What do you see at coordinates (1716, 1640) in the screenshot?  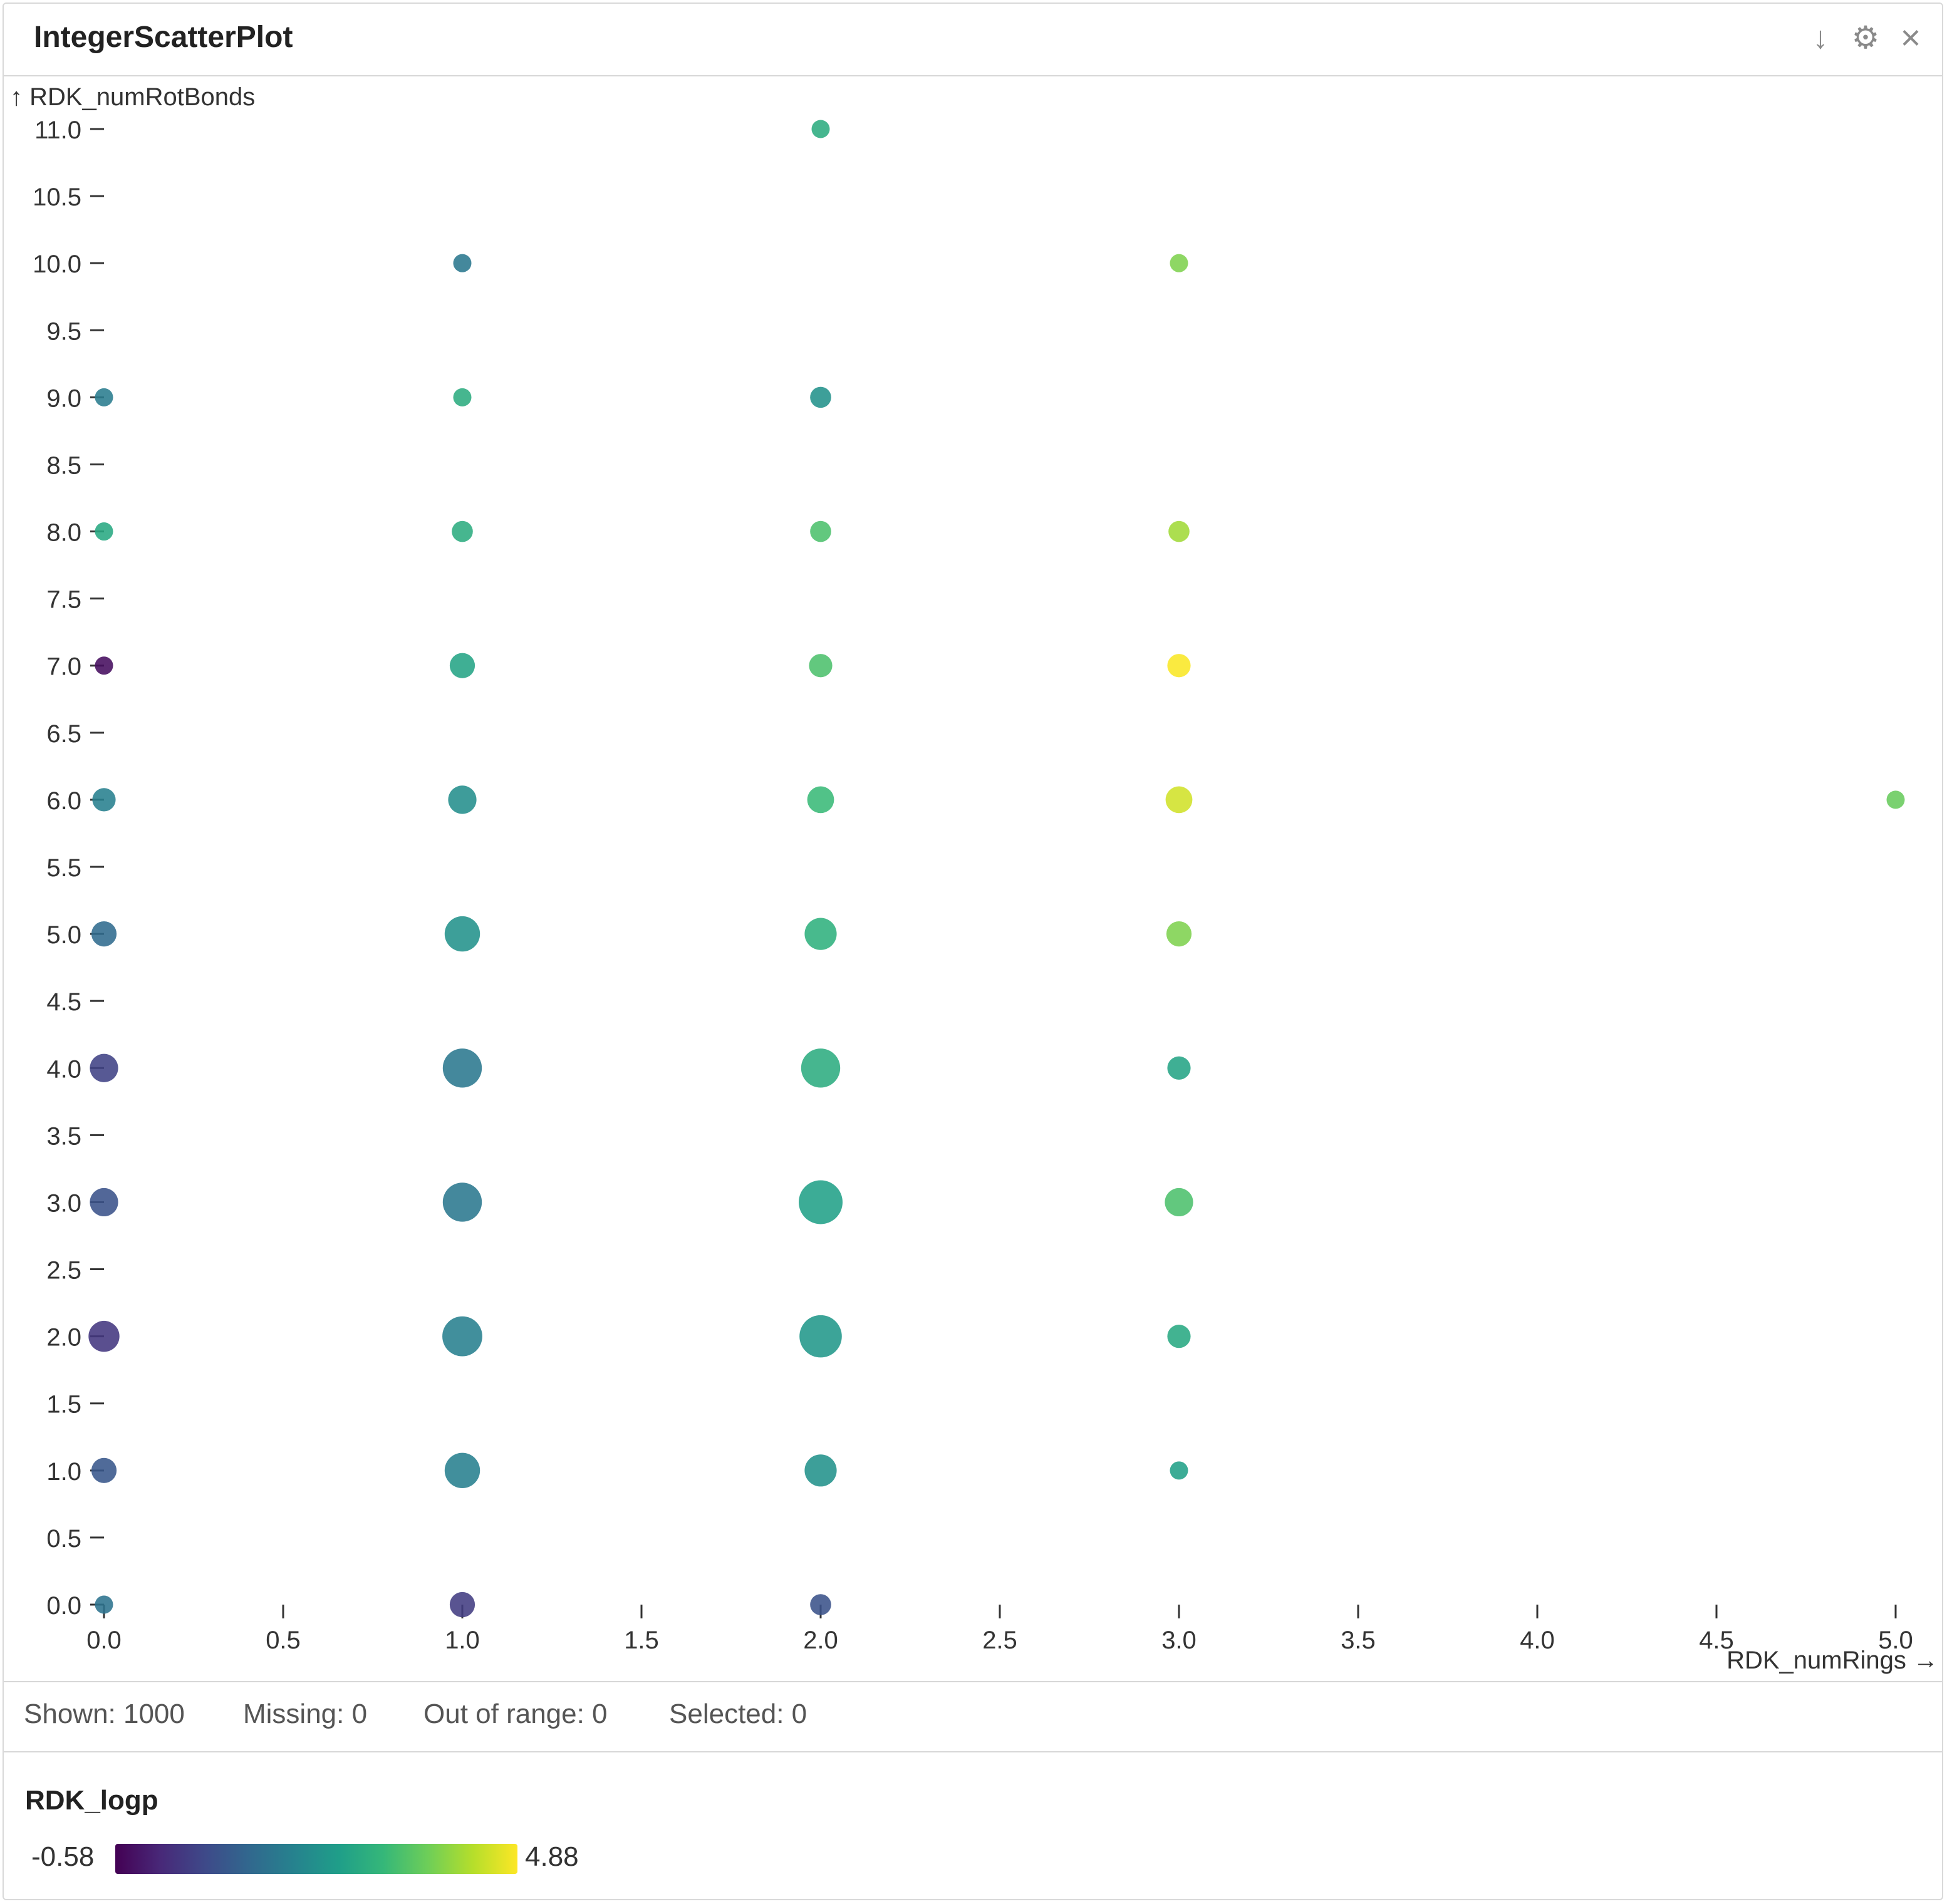 I see `x-tick-label: 4.5` at bounding box center [1716, 1640].